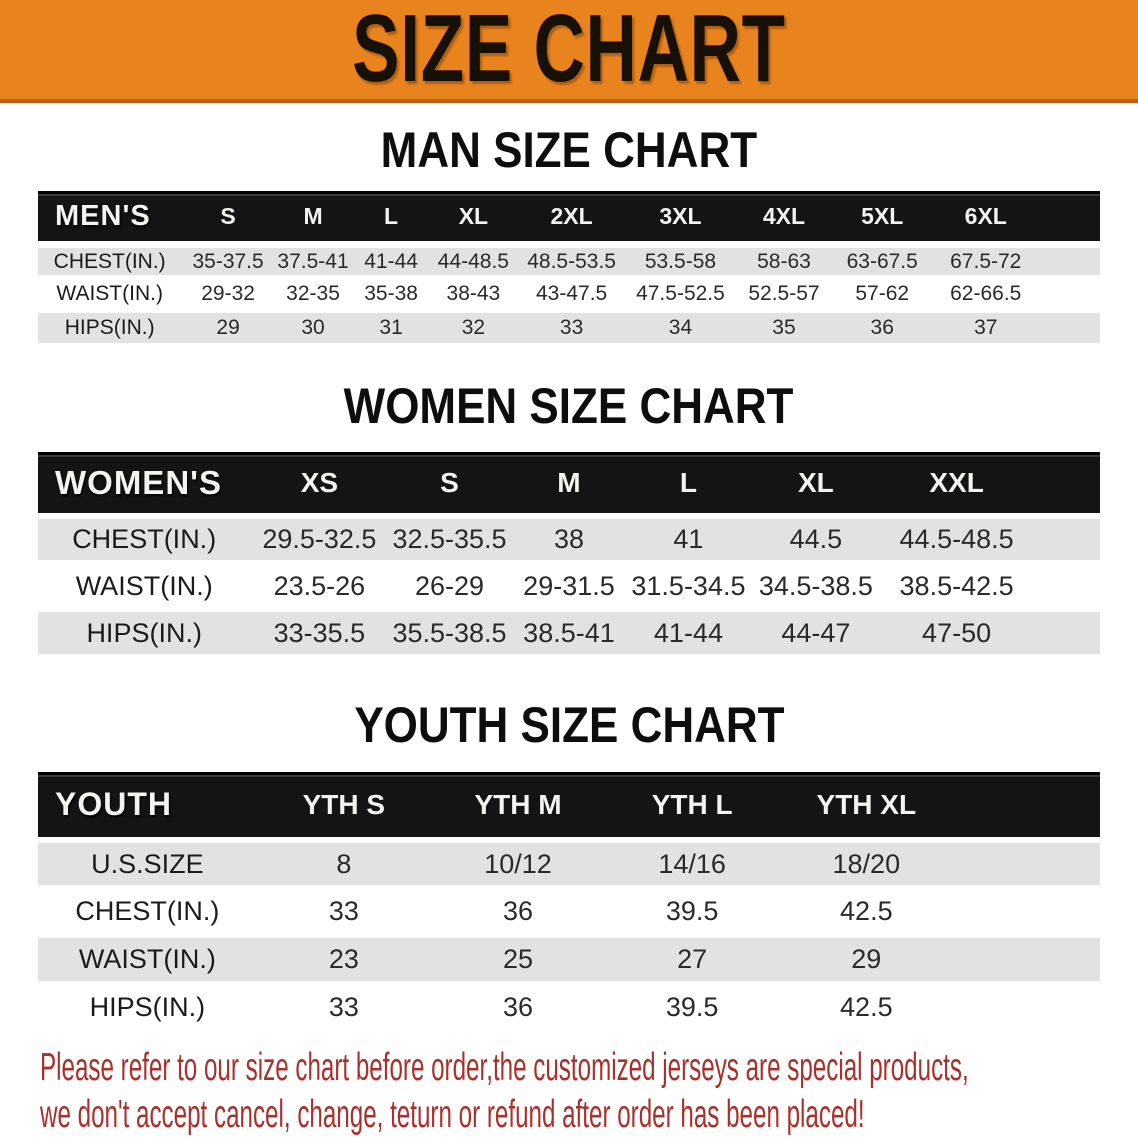 The image size is (1138, 1138). What do you see at coordinates (569, 51) in the screenshot?
I see `main-title-text: SIZE CHART` at bounding box center [569, 51].